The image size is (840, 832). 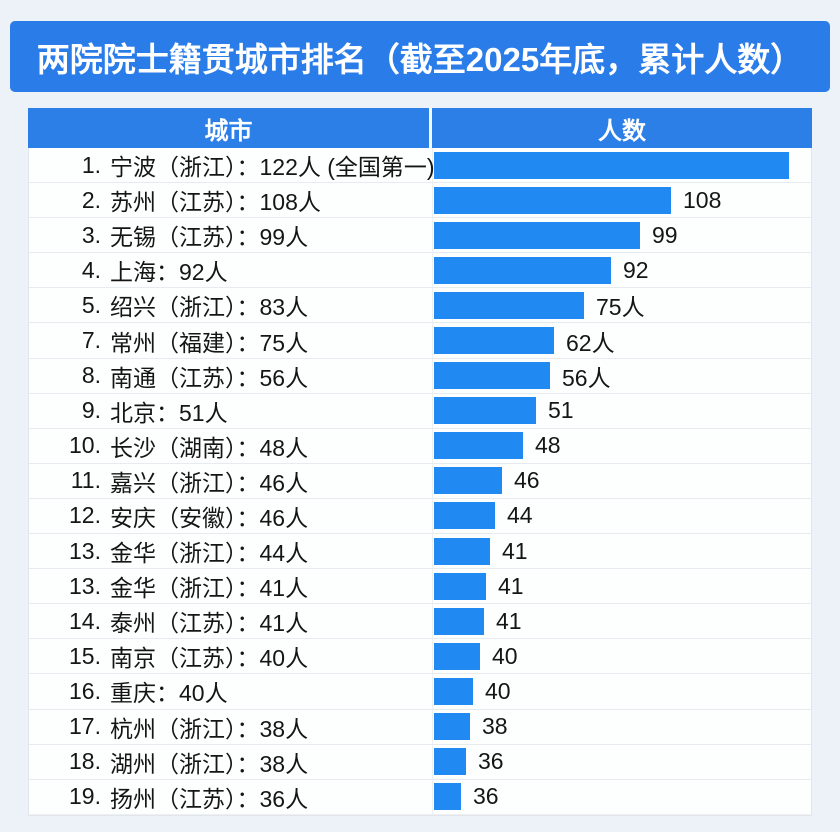 What do you see at coordinates (85, 726) in the screenshot?
I see `row-rank: 17.` at bounding box center [85, 726].